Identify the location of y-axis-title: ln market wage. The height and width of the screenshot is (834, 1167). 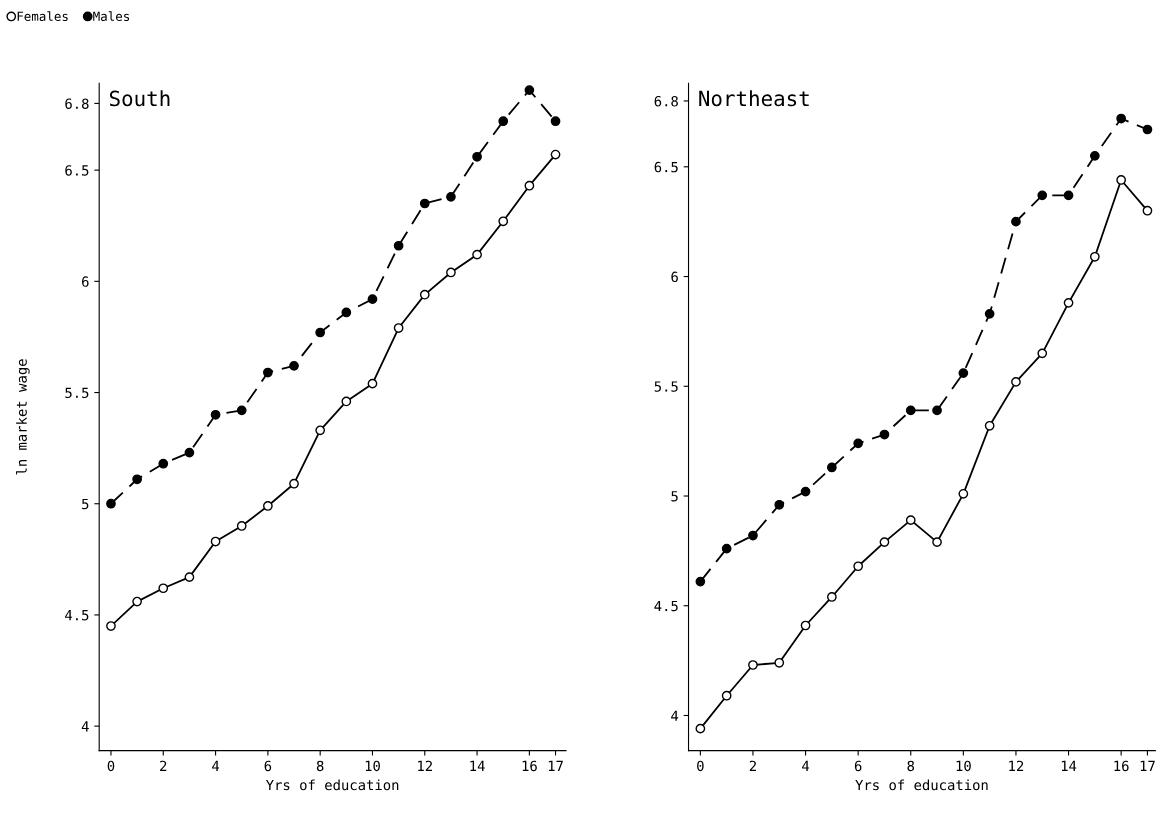
(23, 417).